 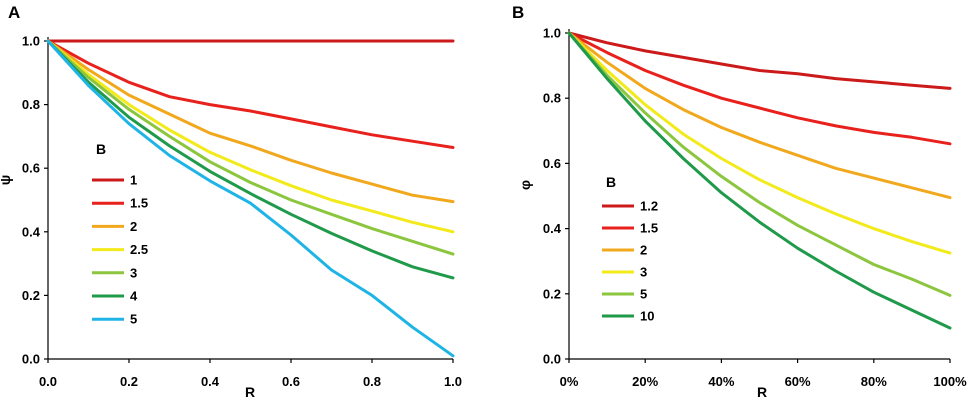 I want to click on panel-a-legend-label: 2, so click(x=133, y=226).